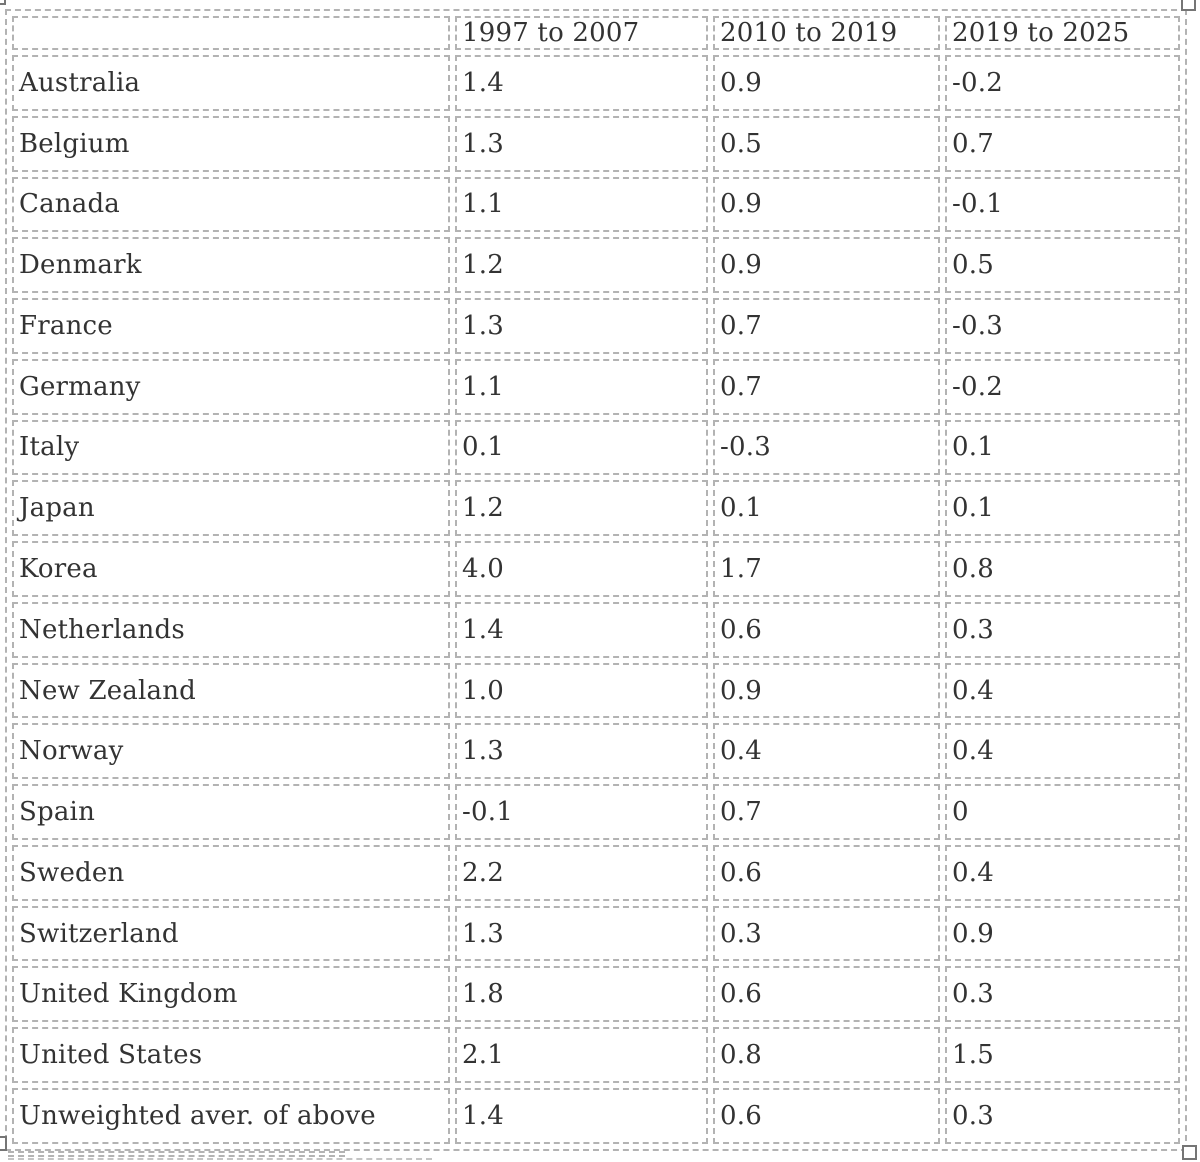 Image resolution: width=1200 pixels, height=1162 pixels. What do you see at coordinates (231, 386) in the screenshot?
I see `row-label-cell: Germany` at bounding box center [231, 386].